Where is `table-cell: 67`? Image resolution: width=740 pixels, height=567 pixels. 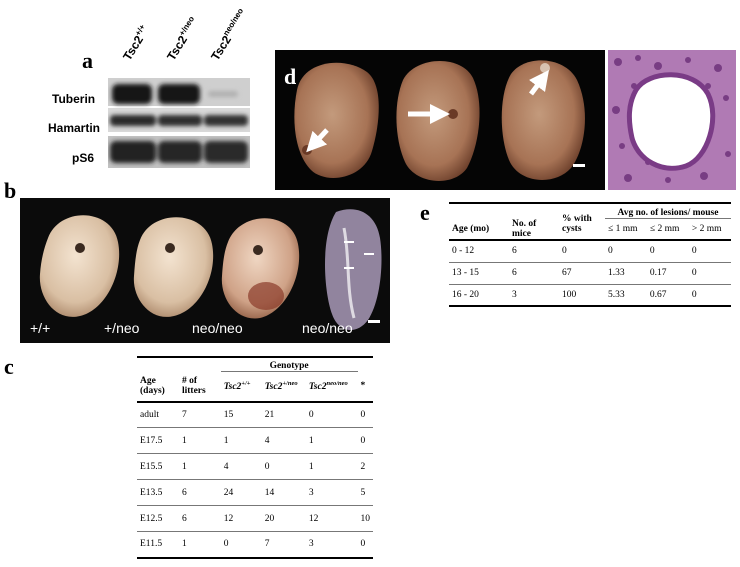 table-cell: 67 is located at coordinates (567, 273).